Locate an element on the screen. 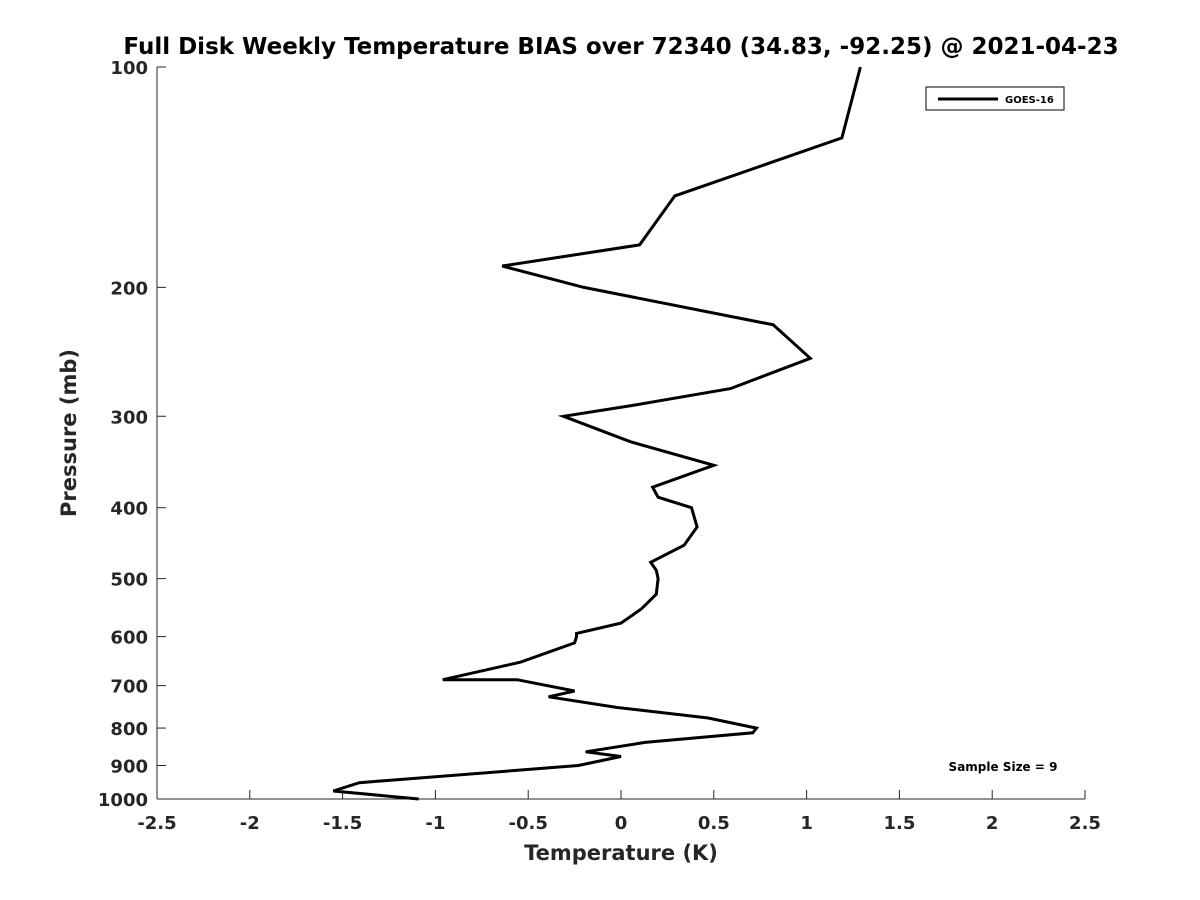 The height and width of the screenshot is (900, 1200). y-tick-label: 800 is located at coordinates (129, 729).